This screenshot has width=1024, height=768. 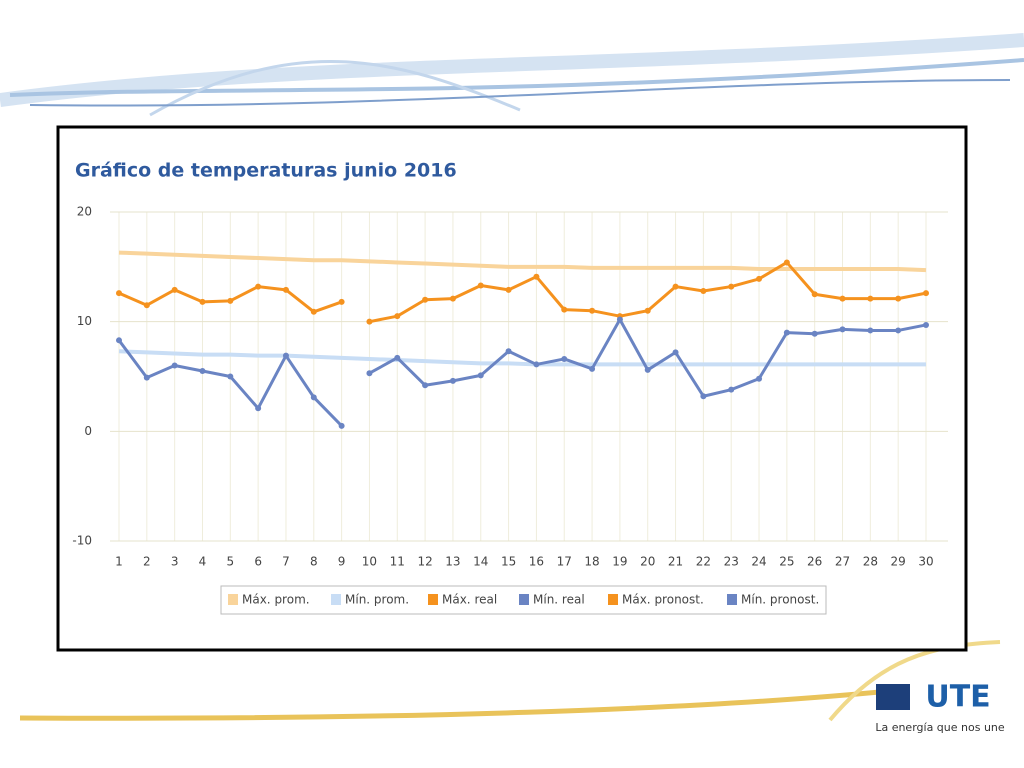 I want to click on x-tick-label: 19, so click(x=619, y=562).